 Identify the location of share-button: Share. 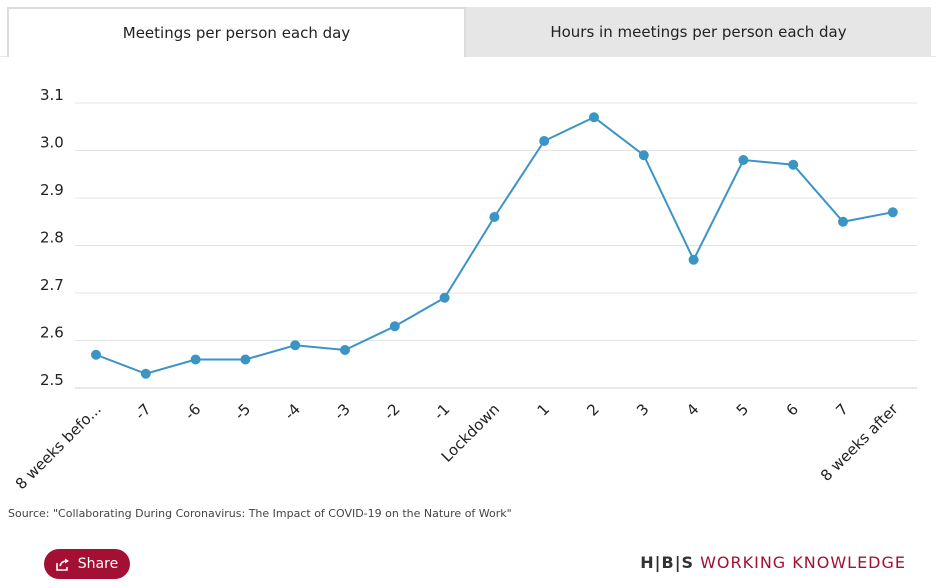
(87, 564).